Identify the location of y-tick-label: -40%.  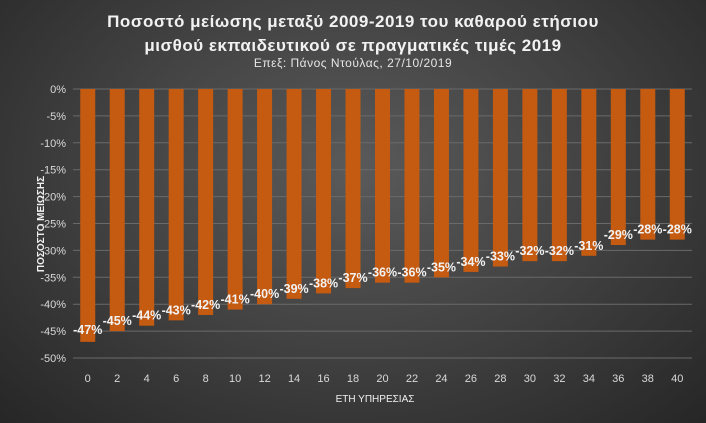
(53, 305).